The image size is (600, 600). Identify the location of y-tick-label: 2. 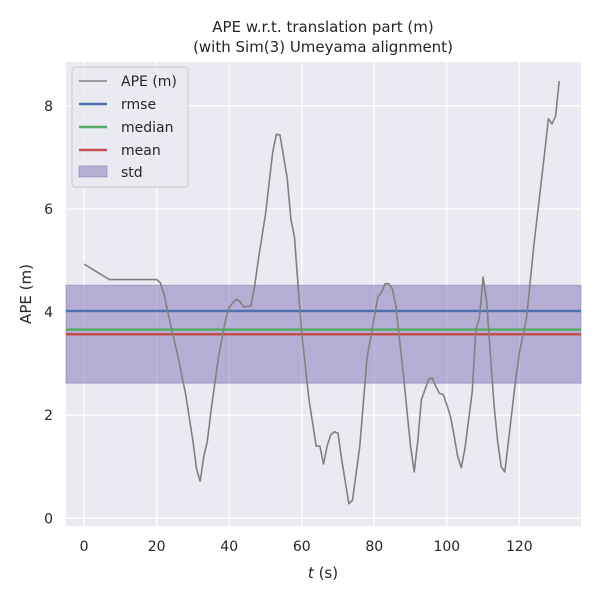
(48, 416).